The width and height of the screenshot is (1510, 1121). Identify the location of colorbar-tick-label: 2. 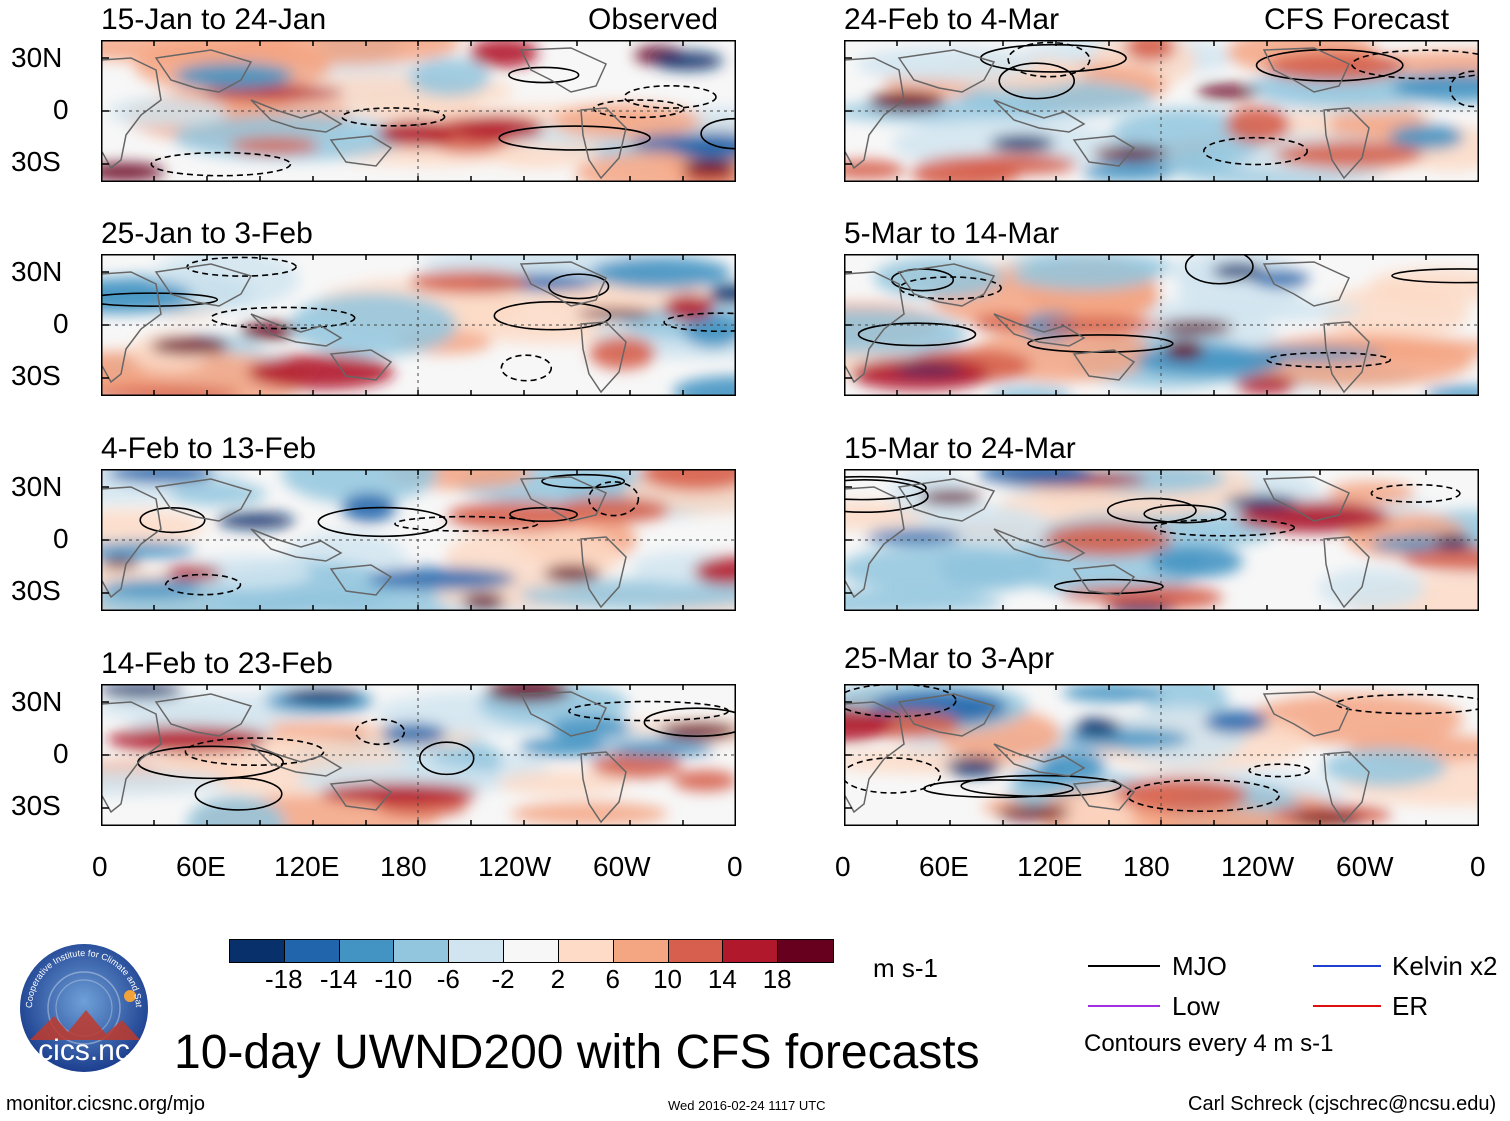
(558, 979).